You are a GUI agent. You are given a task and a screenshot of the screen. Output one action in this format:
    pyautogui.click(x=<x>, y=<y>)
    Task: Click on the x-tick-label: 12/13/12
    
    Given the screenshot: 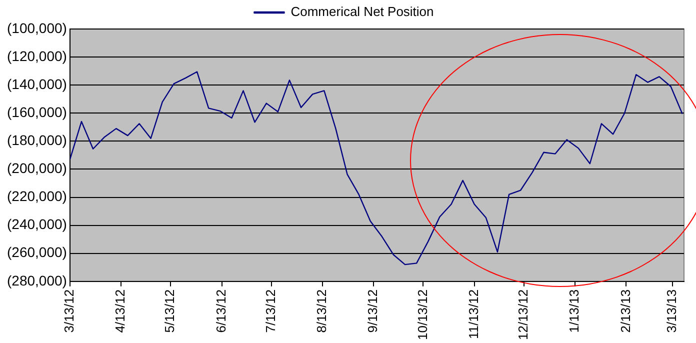 What is the action you would take?
    pyautogui.click(x=522, y=314)
    